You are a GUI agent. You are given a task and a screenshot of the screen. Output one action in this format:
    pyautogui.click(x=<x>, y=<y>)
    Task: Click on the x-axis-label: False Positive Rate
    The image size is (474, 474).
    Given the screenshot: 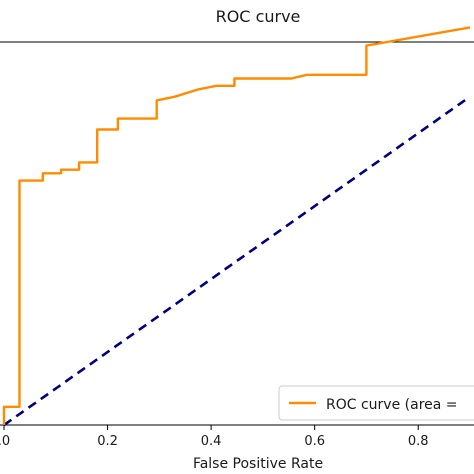 What is the action you would take?
    pyautogui.click(x=258, y=464)
    